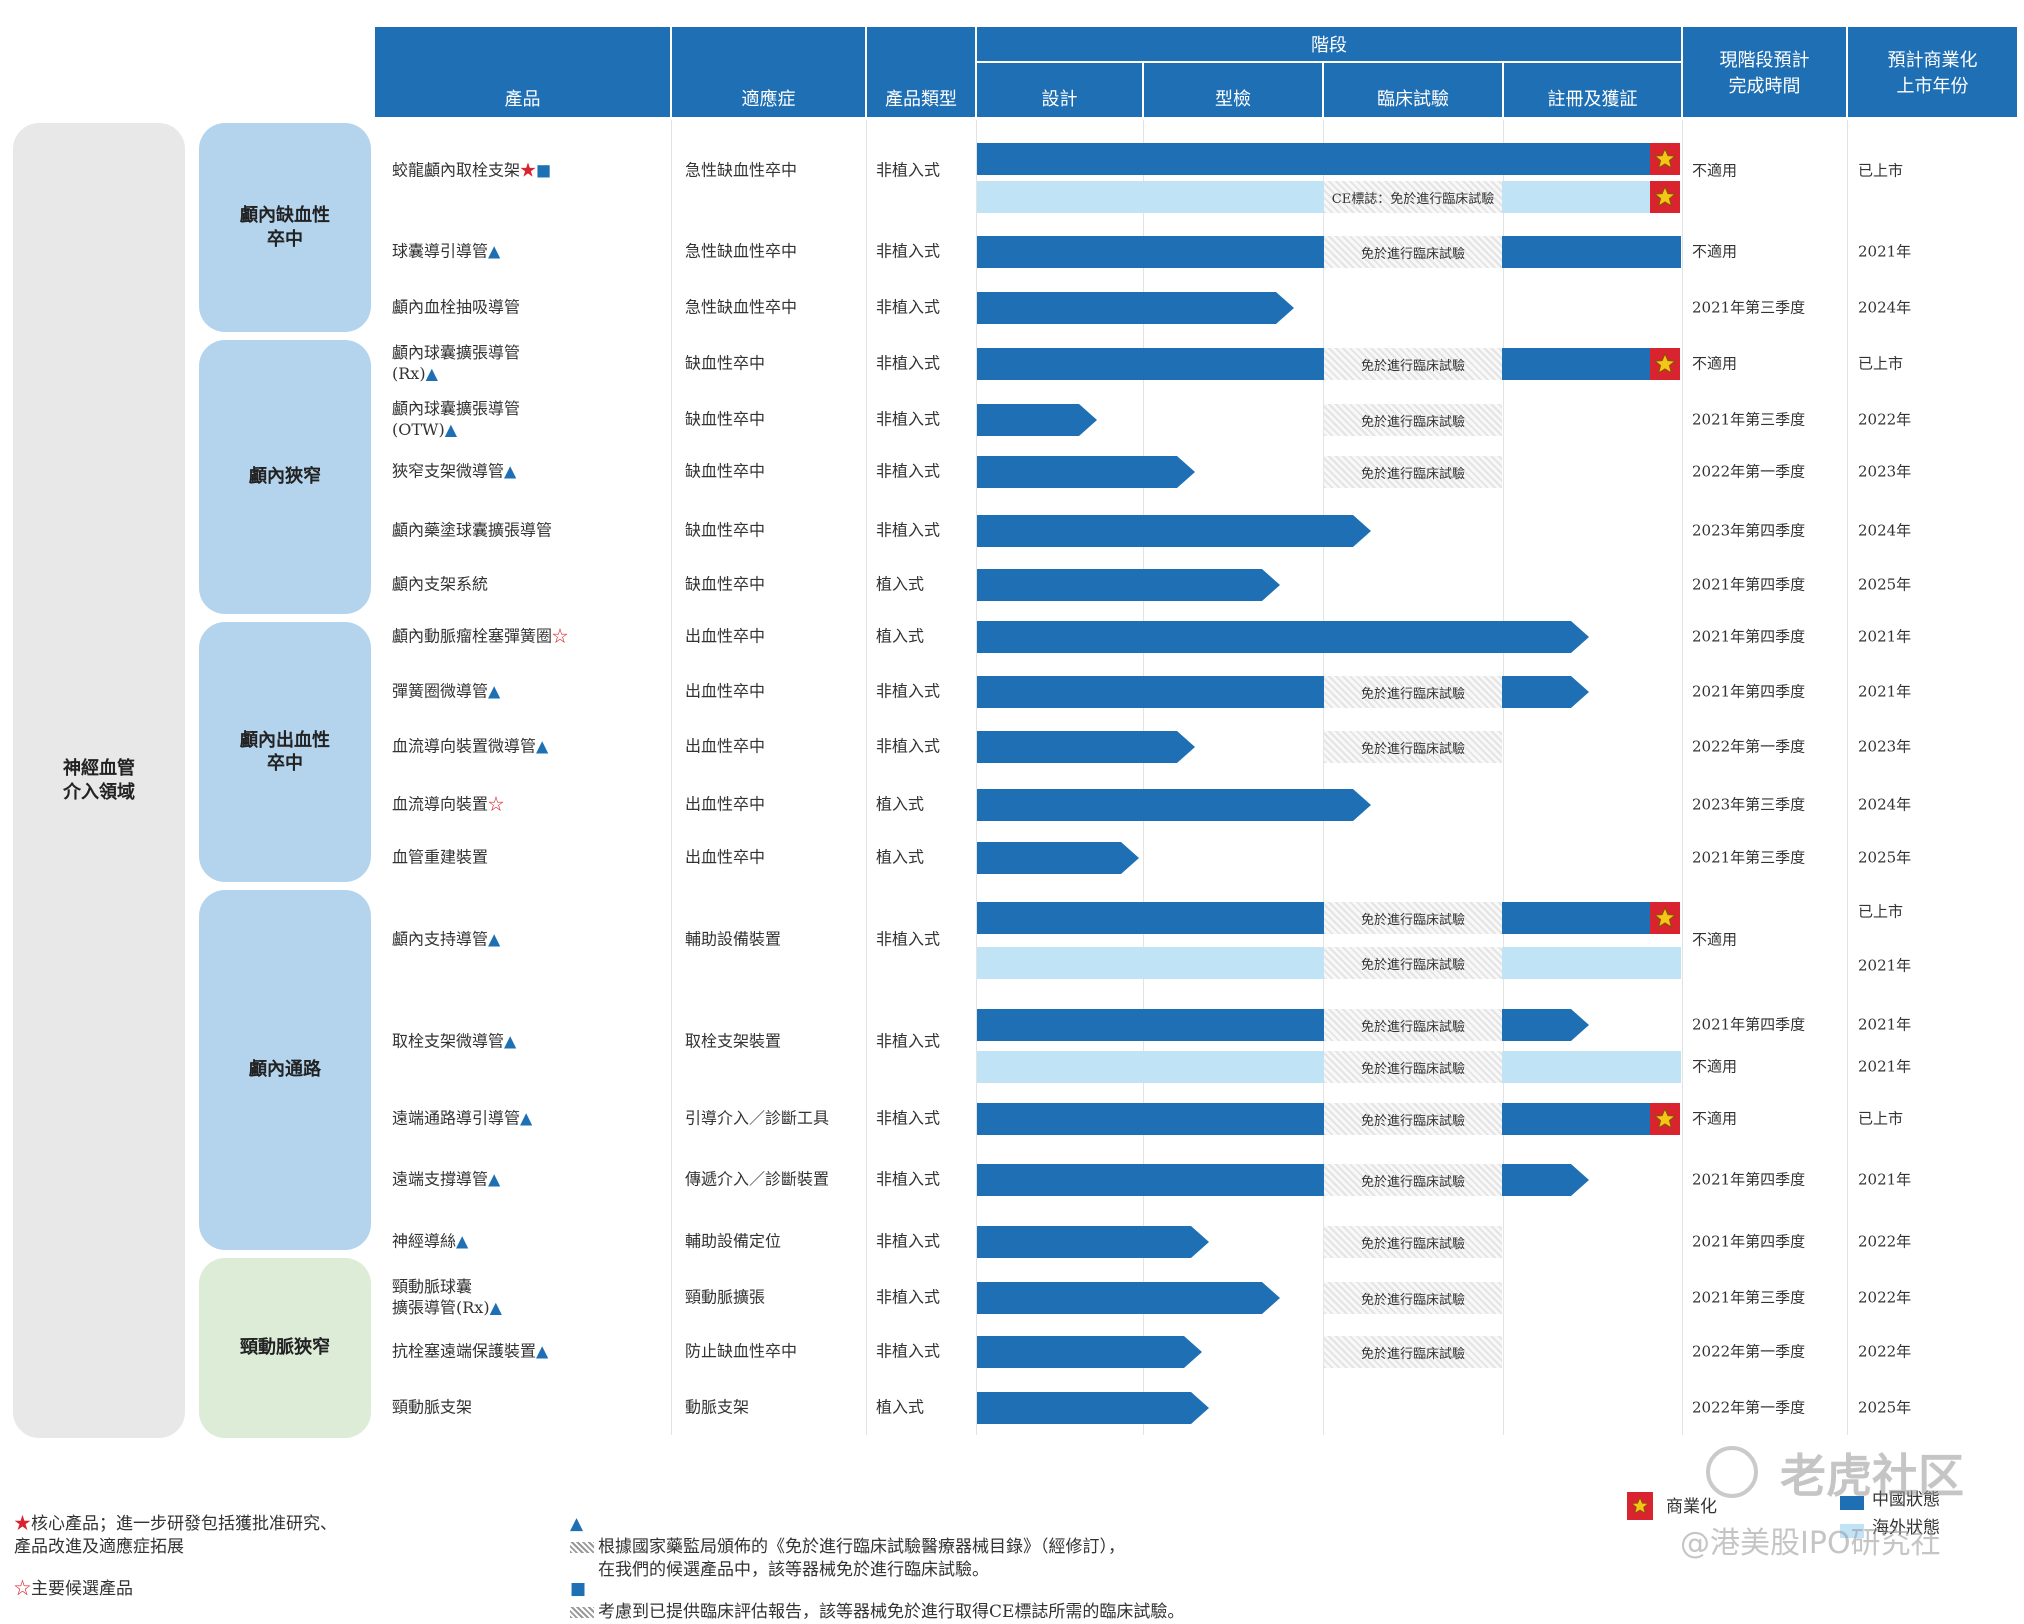 The image size is (2024, 1624). Describe the element at coordinates (285, 477) in the screenshot. I see `category-intracranial-stenosis: 顱內狹窄` at that location.